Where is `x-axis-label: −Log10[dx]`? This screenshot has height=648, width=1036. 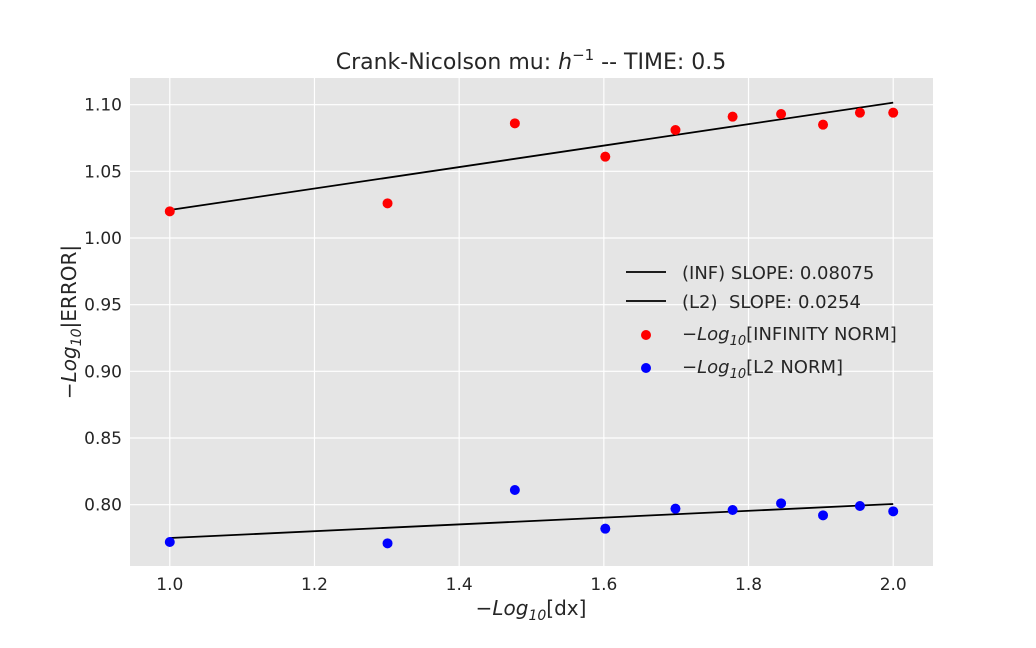
x-axis-label: −Log10[dx] is located at coordinates (531, 610).